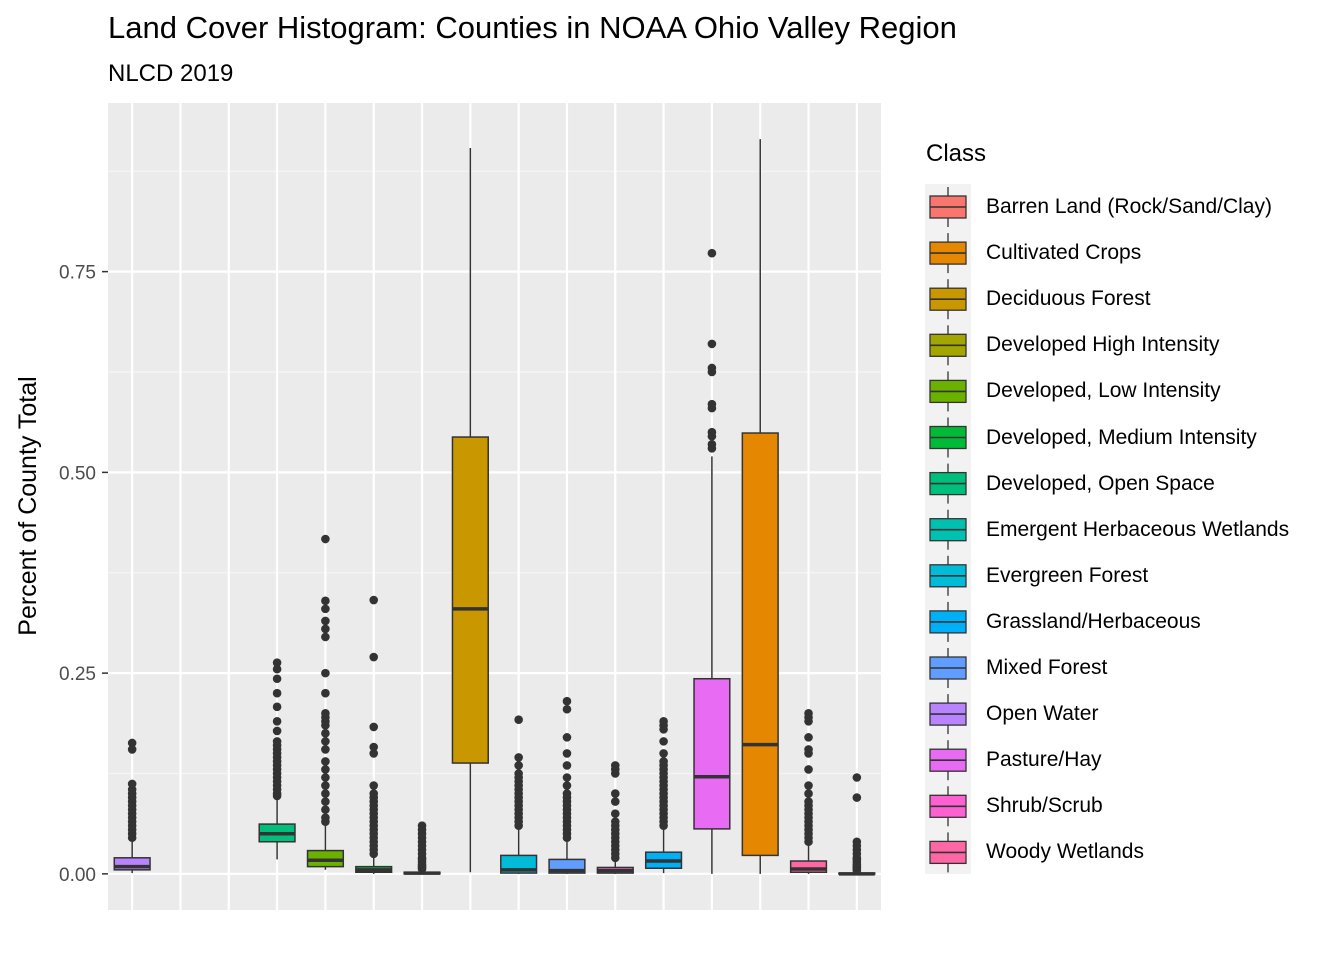 This screenshot has width=1344, height=960. What do you see at coordinates (1064, 253) in the screenshot?
I see `legend-label: Cultivated Crops` at bounding box center [1064, 253].